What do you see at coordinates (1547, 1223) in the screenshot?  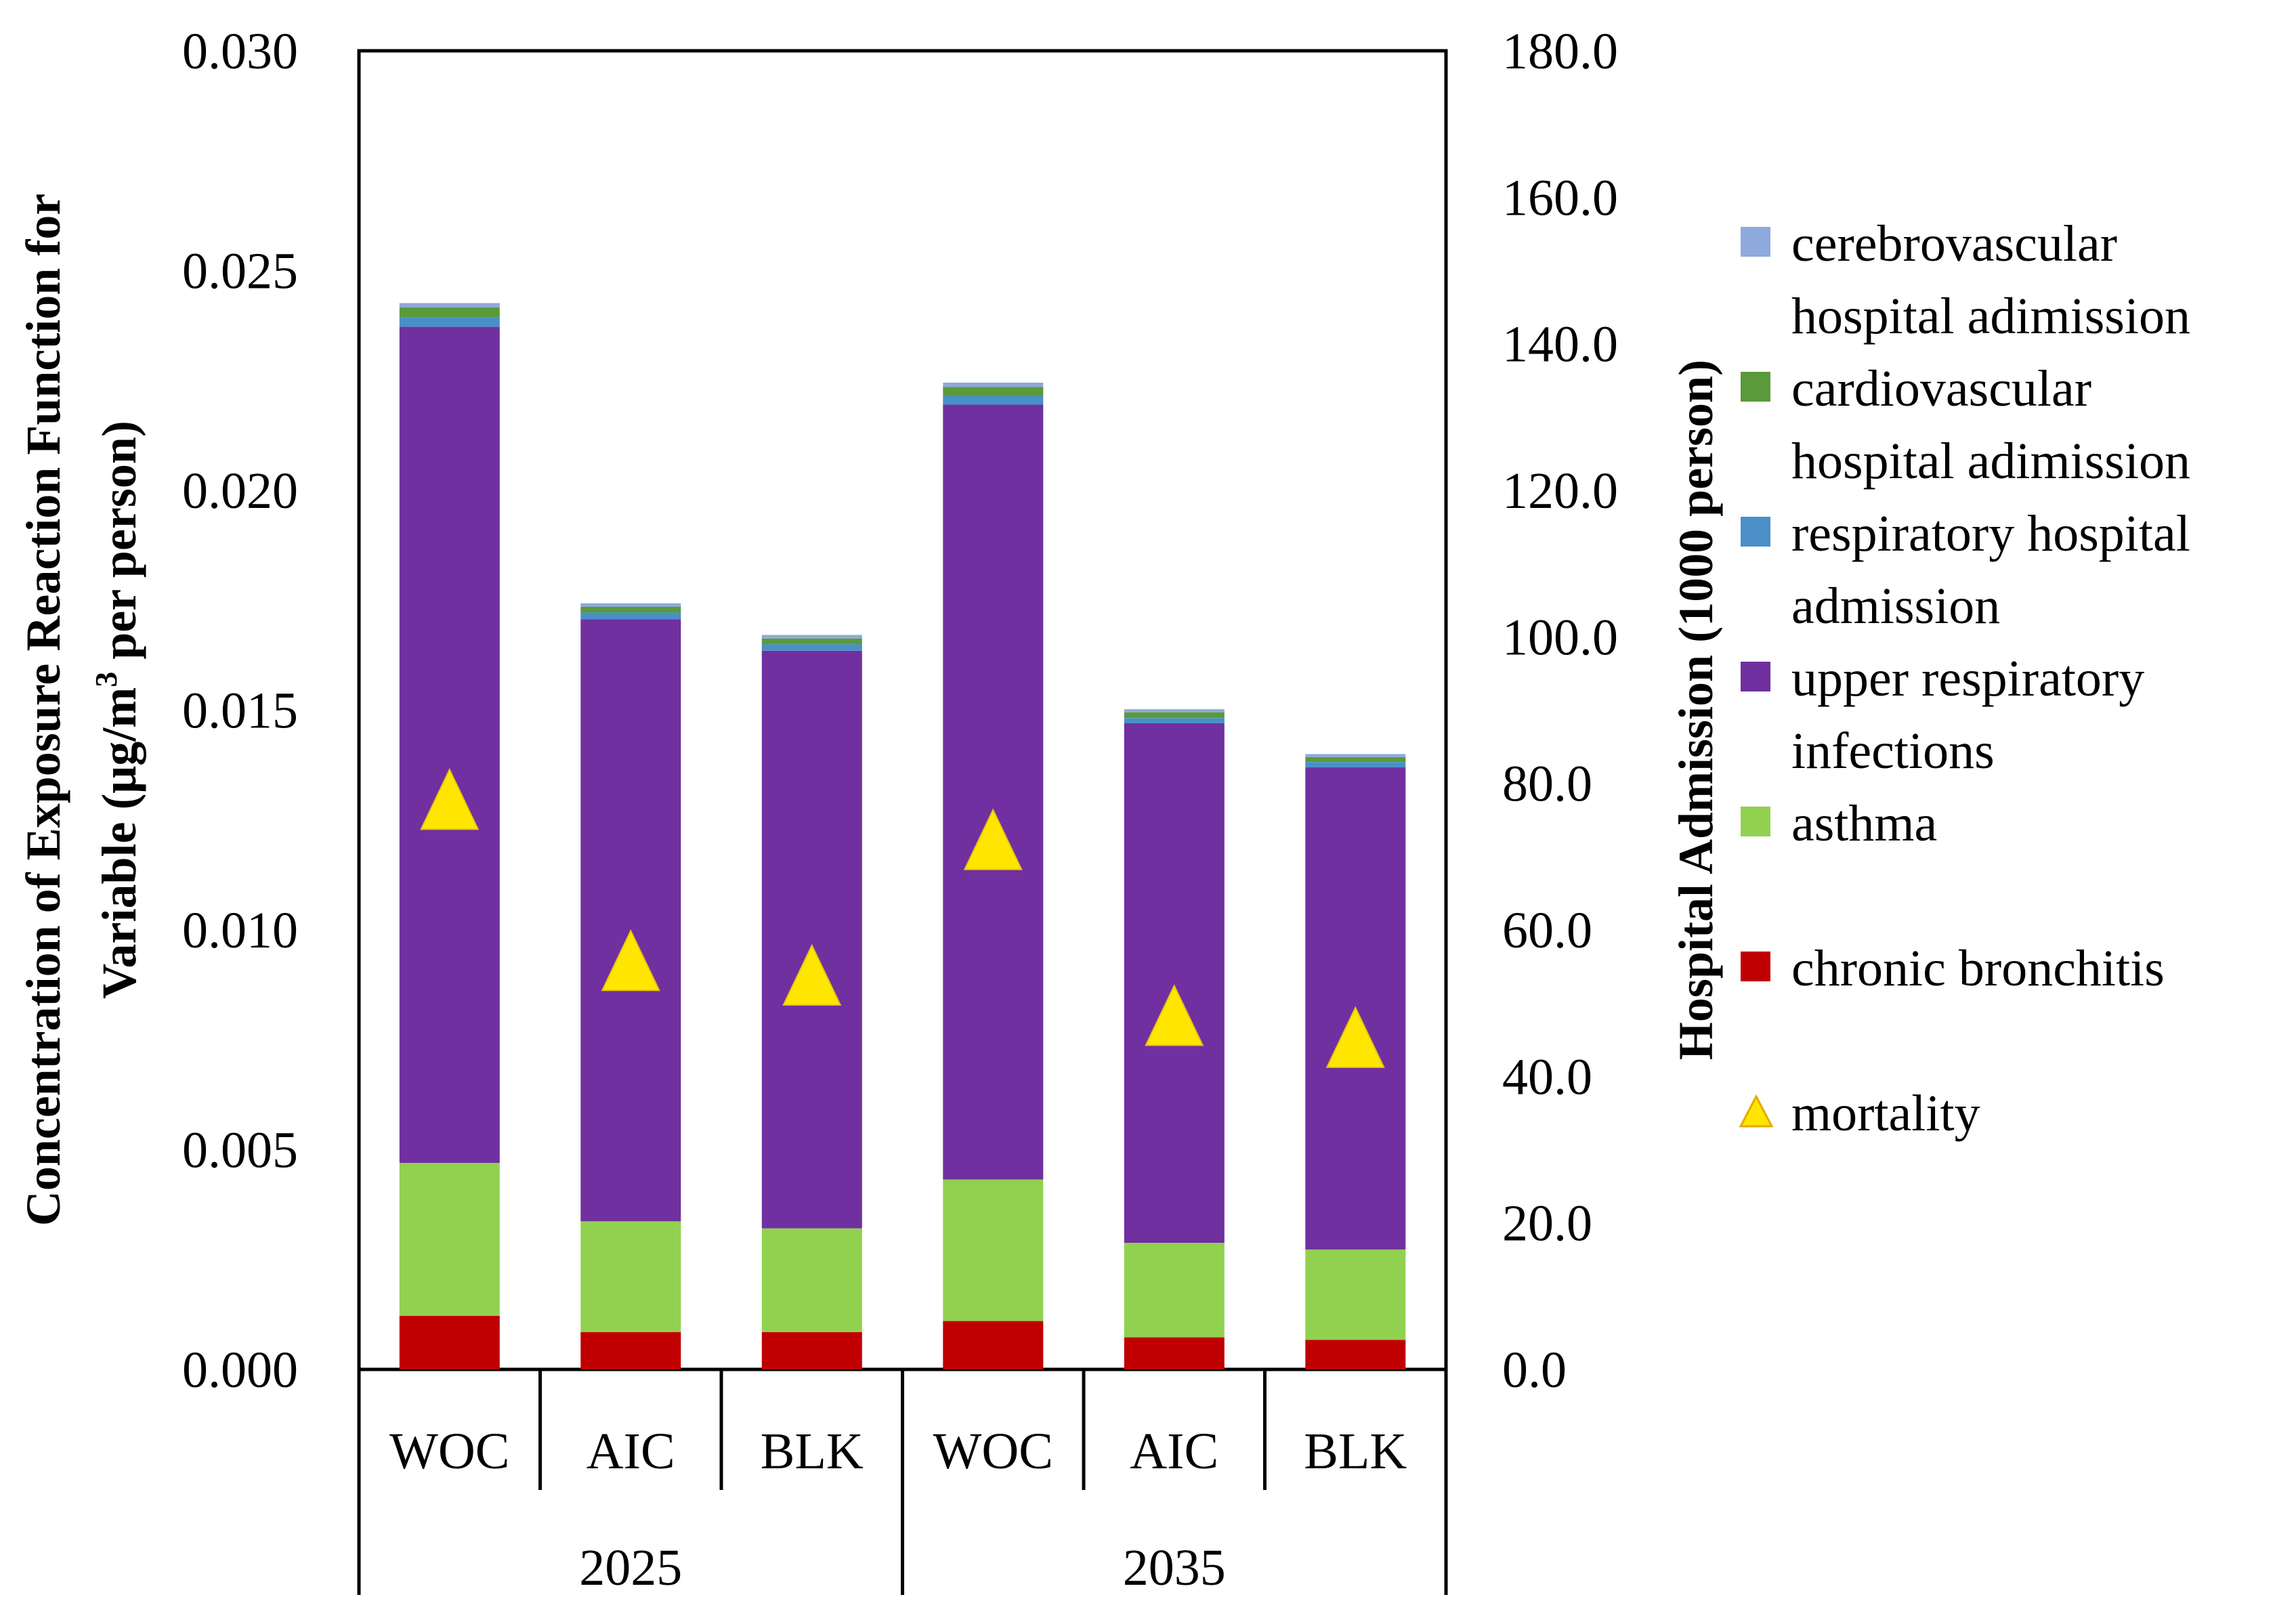 I see `right-tick-label: 20.0` at bounding box center [1547, 1223].